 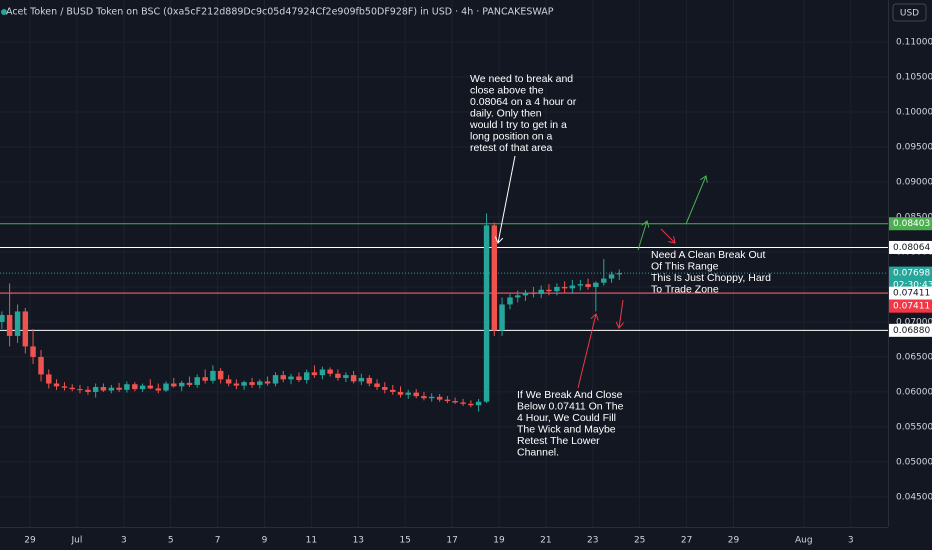 I want to click on level-label-text: 0.08064, so click(x=911, y=248).